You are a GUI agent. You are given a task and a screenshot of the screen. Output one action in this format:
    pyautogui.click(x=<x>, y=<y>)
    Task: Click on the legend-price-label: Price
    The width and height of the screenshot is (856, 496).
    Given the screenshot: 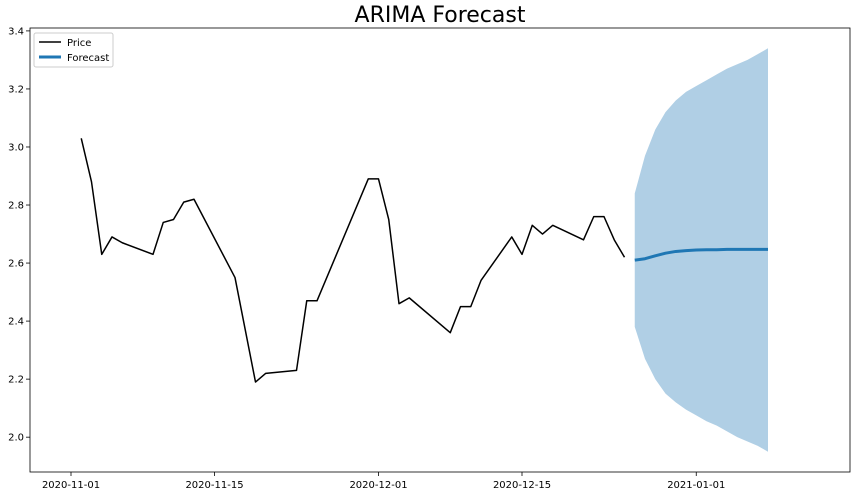 What is the action you would take?
    pyautogui.click(x=79, y=43)
    